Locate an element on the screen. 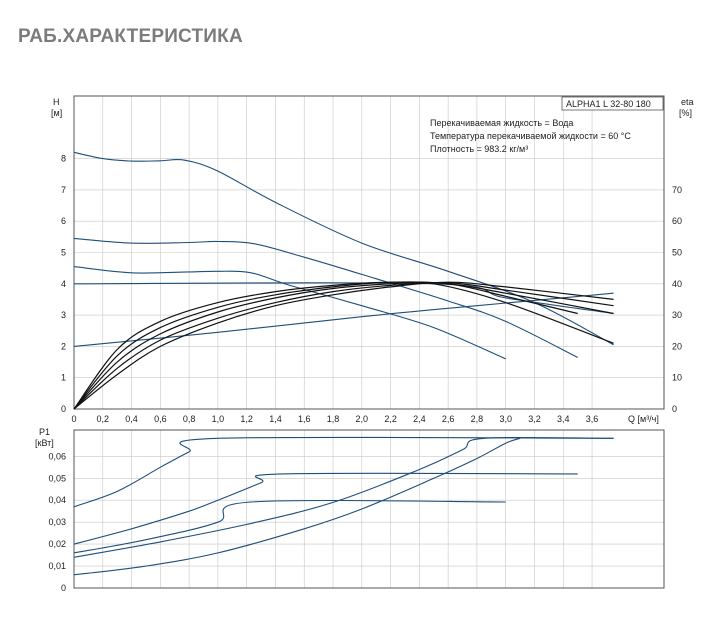 The image size is (724, 619). y-tick-label-h: 1 is located at coordinates (63, 378).